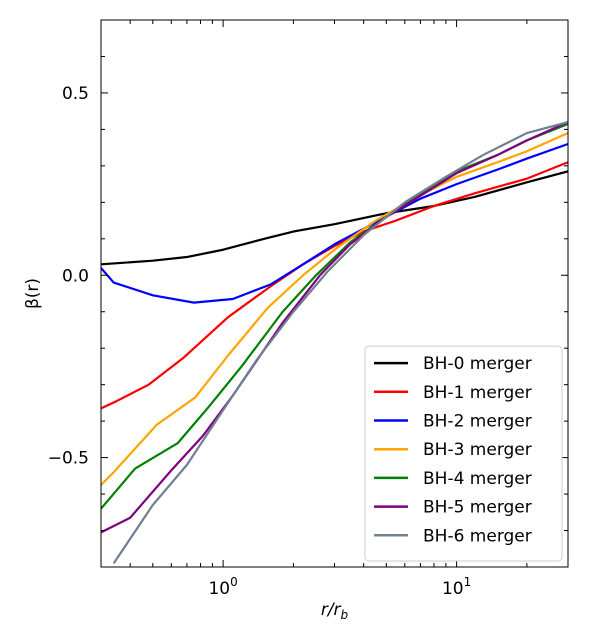 Image resolution: width=589 pixels, height=642 pixels. What do you see at coordinates (477, 422) in the screenshot?
I see `legend-label-2: BH-2 merger` at bounding box center [477, 422].